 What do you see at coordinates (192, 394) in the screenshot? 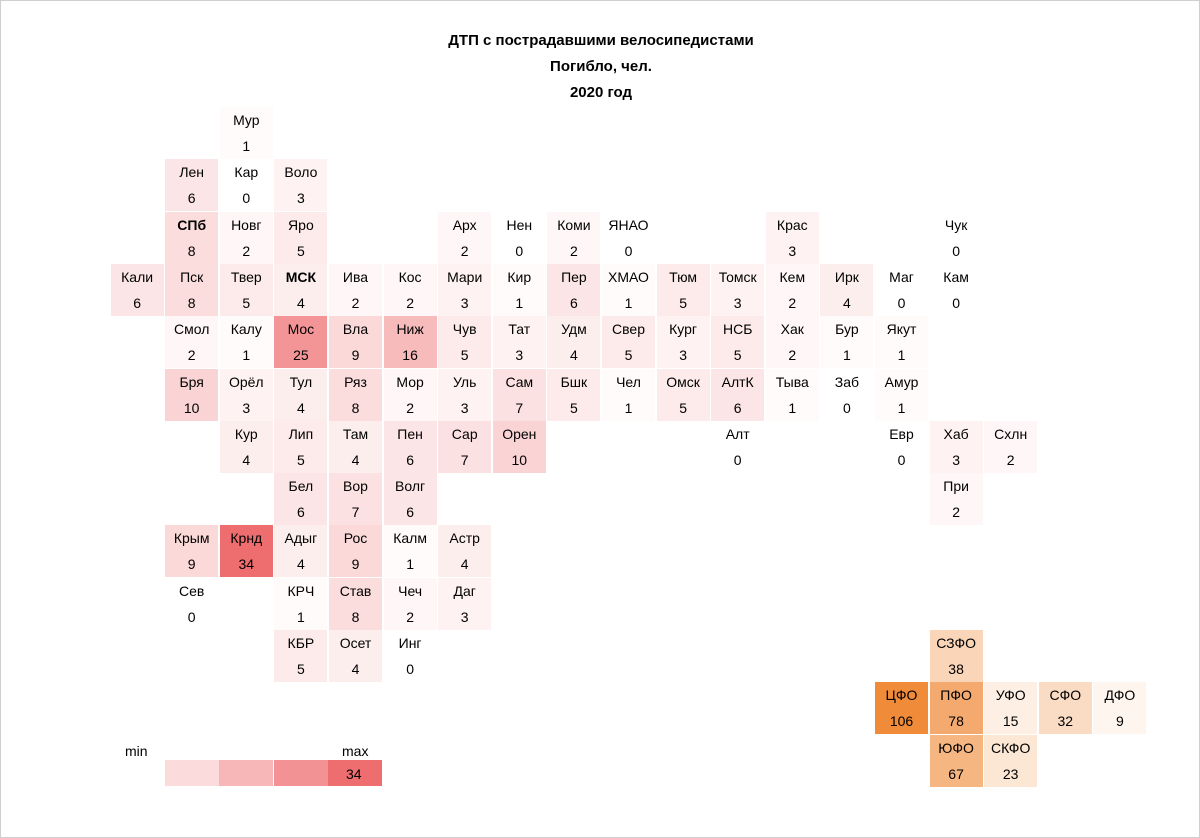
I see `region-cell: Бря 10` at bounding box center [192, 394].